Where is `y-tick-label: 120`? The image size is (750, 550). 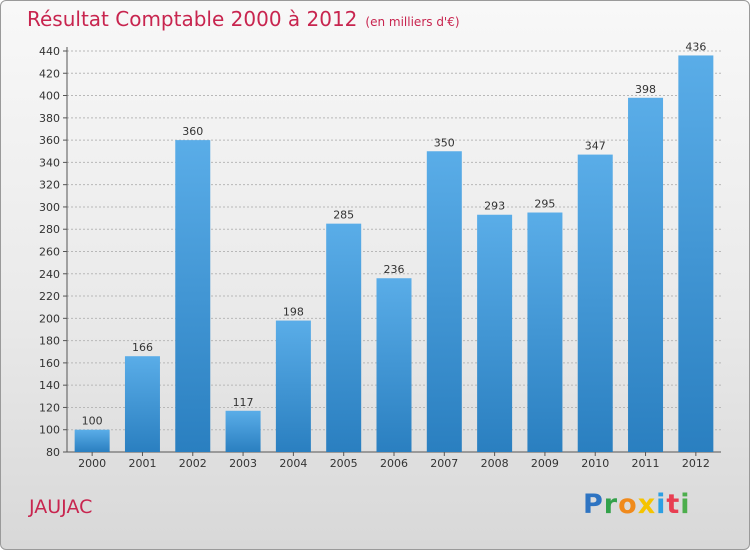
y-tick-label: 120 is located at coordinates (49, 407).